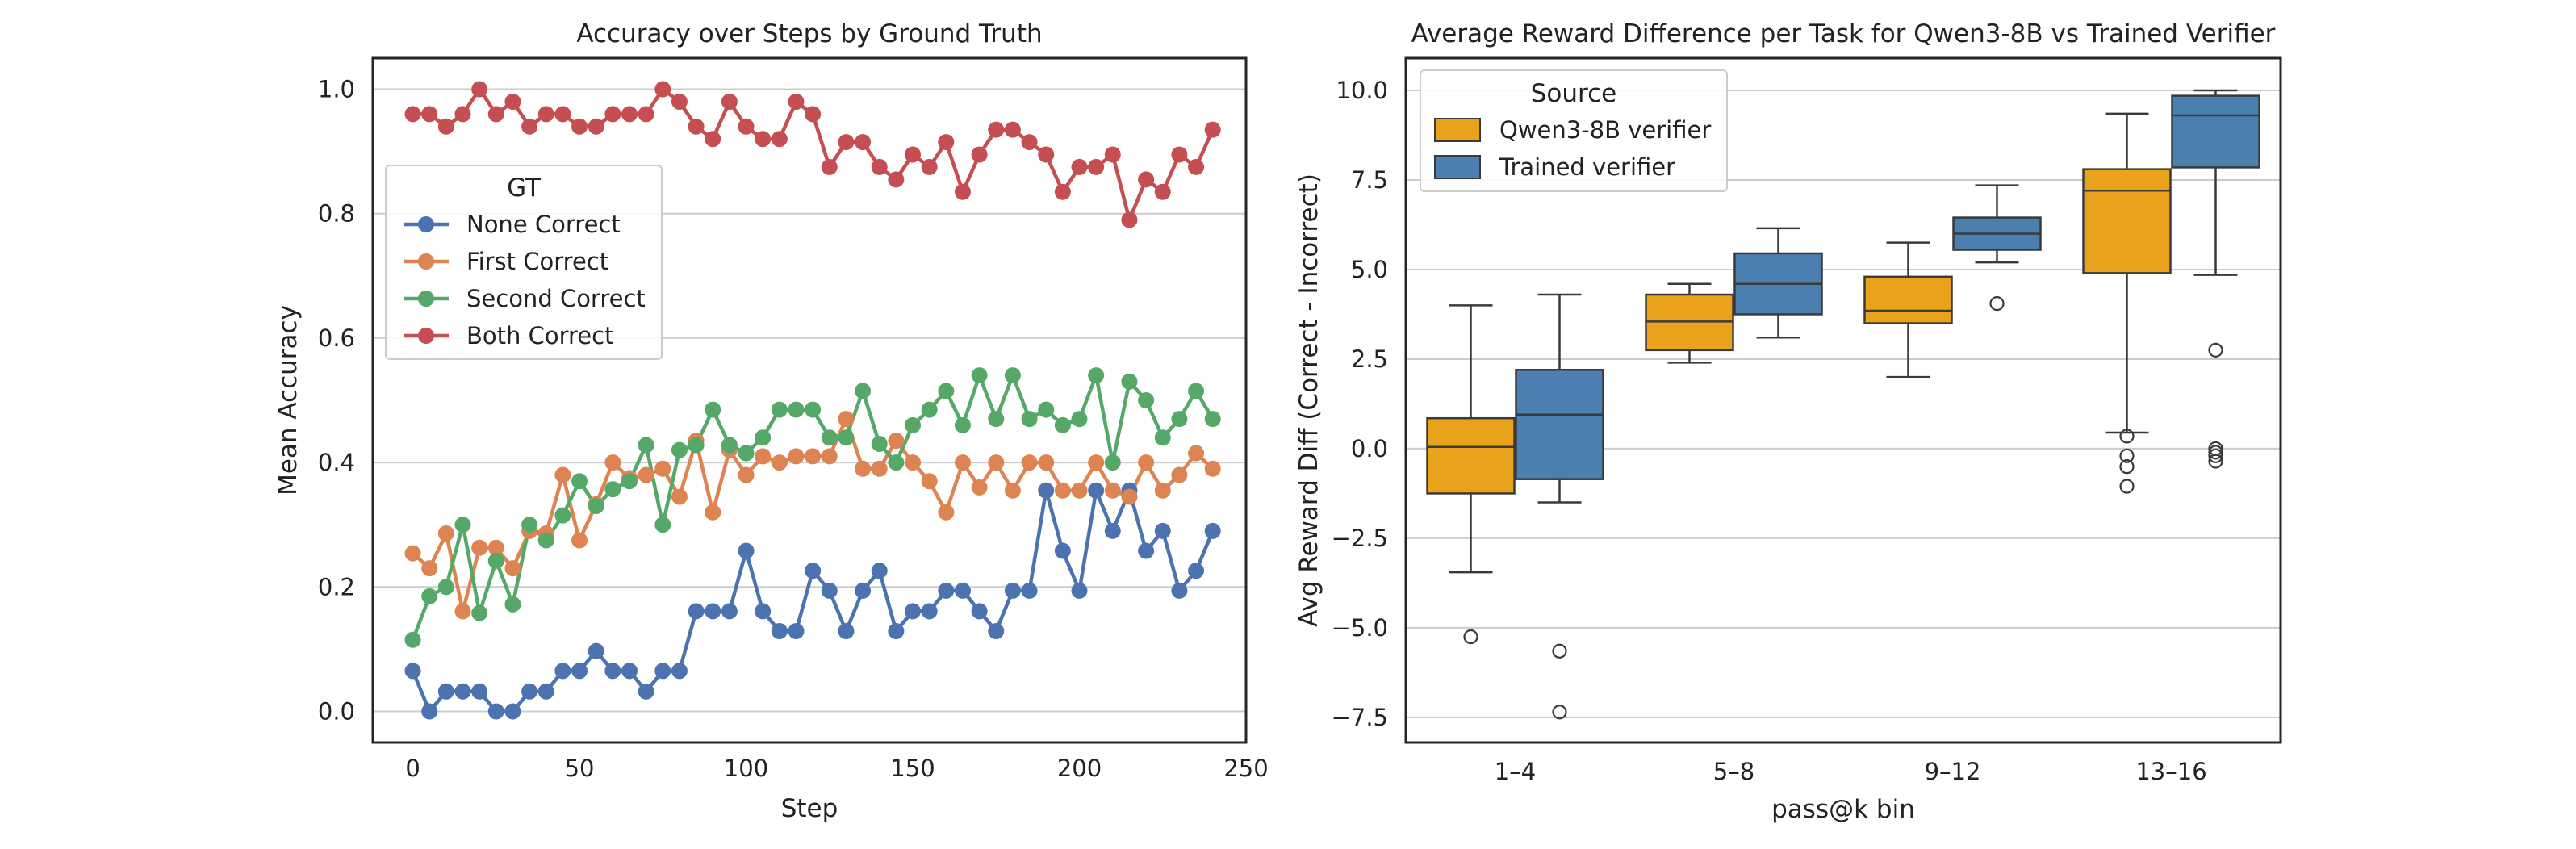 This screenshot has width=2576, height=849. Describe the element at coordinates (1369, 448) in the screenshot. I see `right-y-tick-label: 0.0` at that location.